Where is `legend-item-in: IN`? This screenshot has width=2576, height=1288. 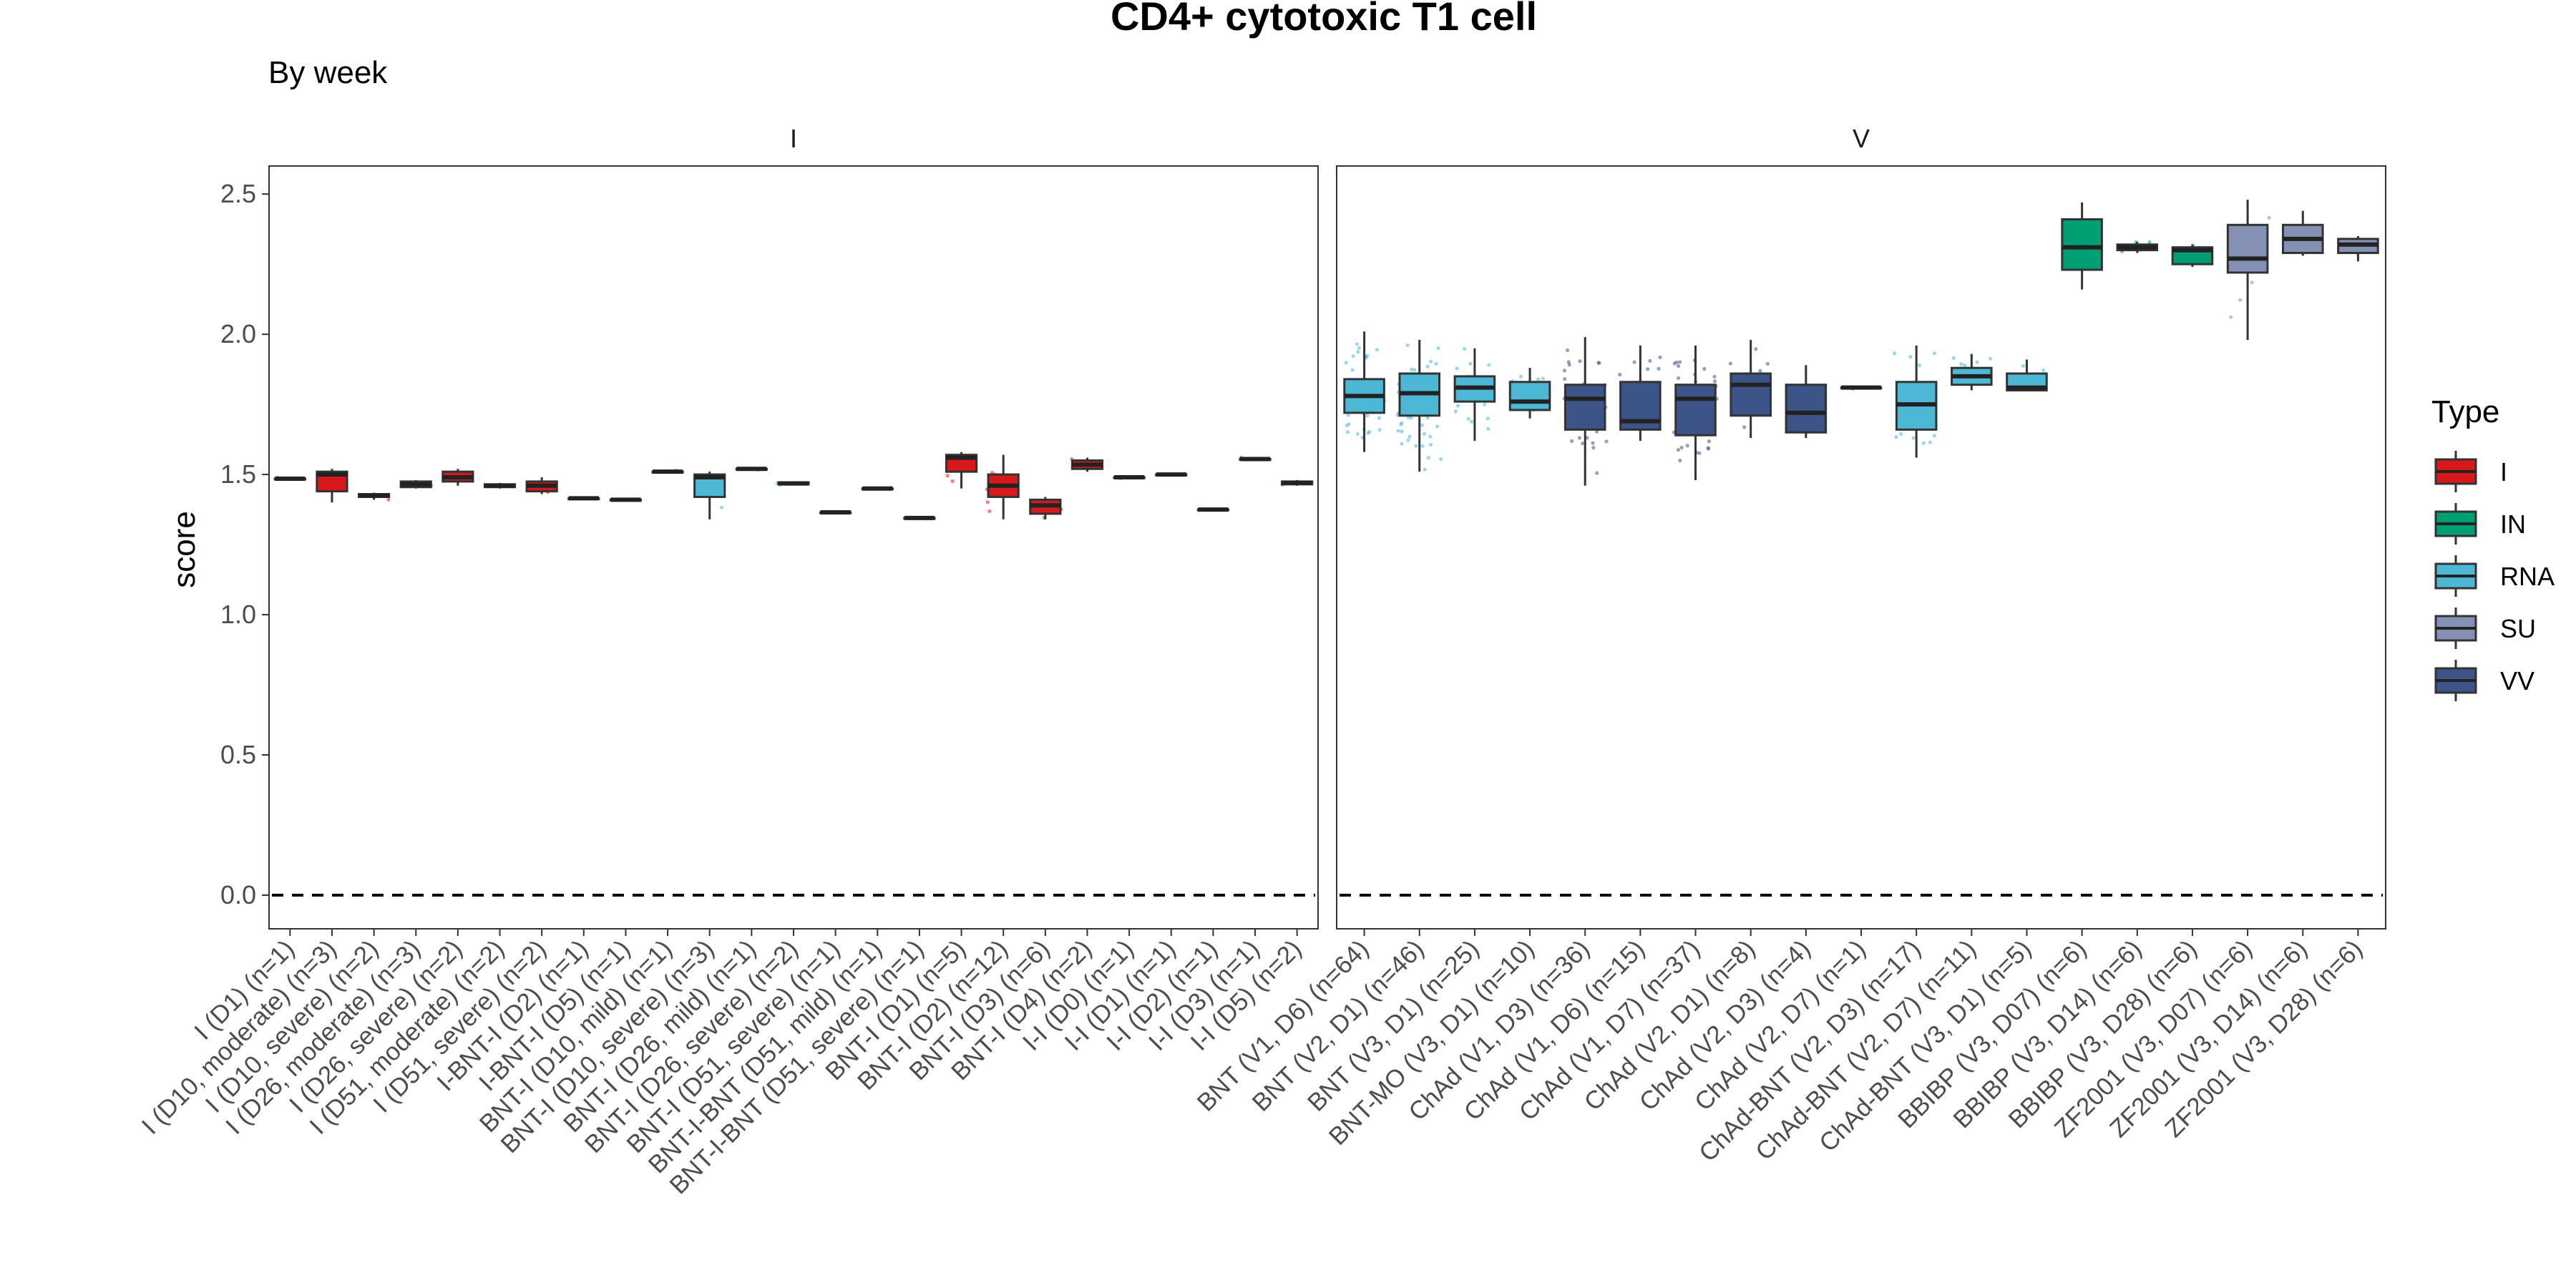
legend-item-in: IN is located at coordinates (2480, 524).